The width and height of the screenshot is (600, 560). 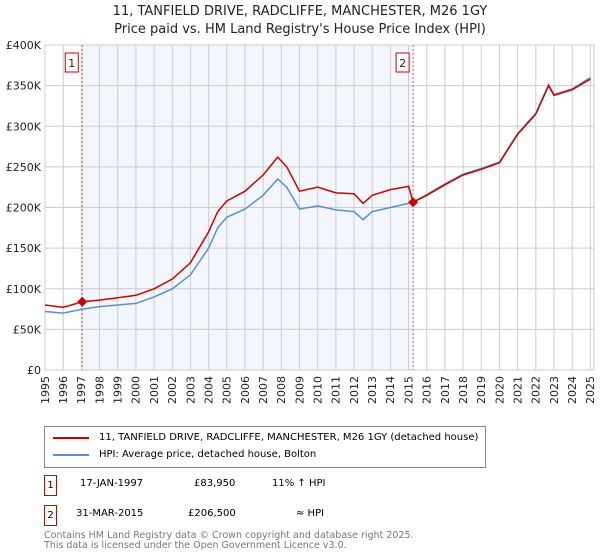 I want to click on x-tick-label: 2002, so click(x=172, y=390).